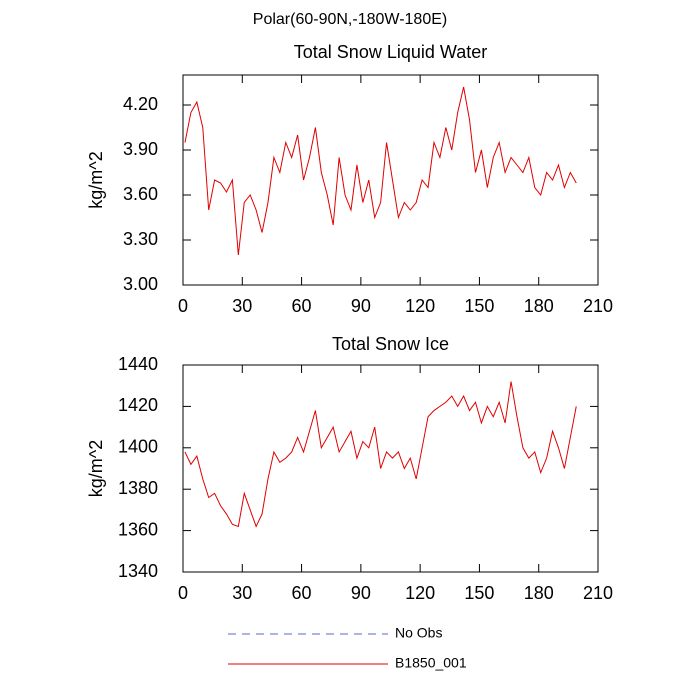  Describe the element at coordinates (140, 149) in the screenshot. I see `y-tick-label: 3.90` at that location.